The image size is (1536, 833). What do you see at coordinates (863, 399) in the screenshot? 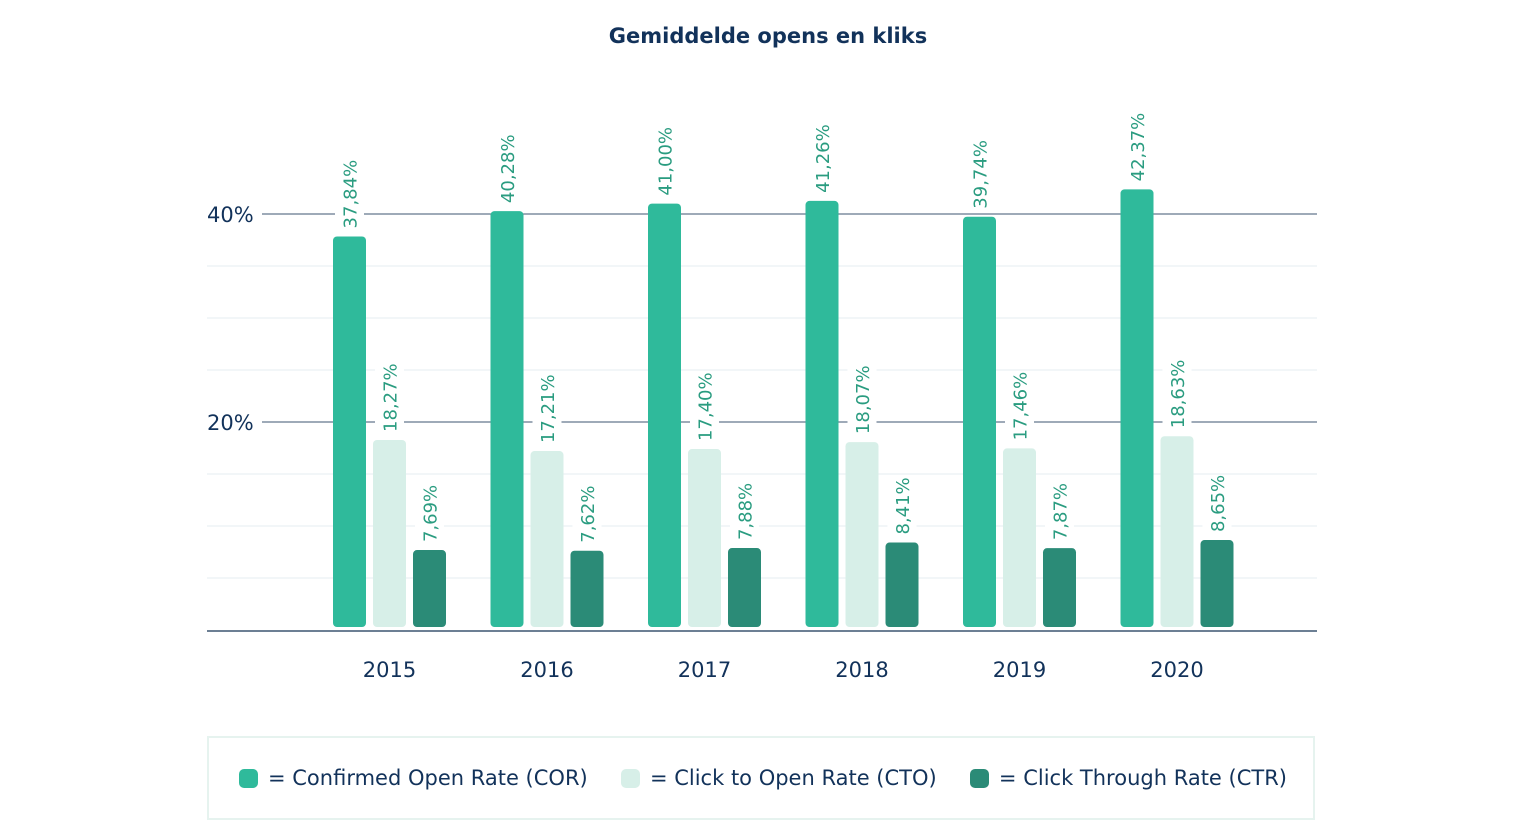
I see `data-label: 18,07%` at bounding box center [863, 399].